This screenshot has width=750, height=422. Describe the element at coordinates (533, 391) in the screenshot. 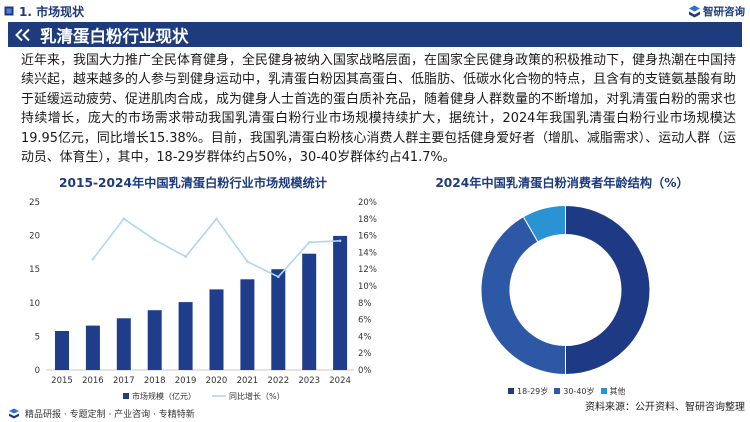

I see `legend-label-age-18-29: 18-29岁` at that location.